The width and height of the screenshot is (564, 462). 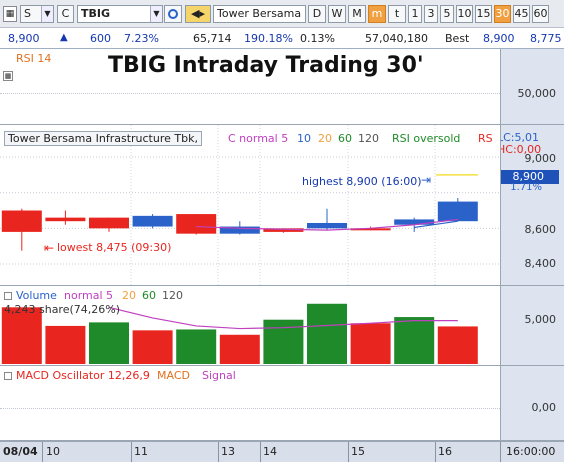 What do you see at coordinates (426, 180) in the screenshot?
I see `arrow-right-icon: ⇥` at bounding box center [426, 180].